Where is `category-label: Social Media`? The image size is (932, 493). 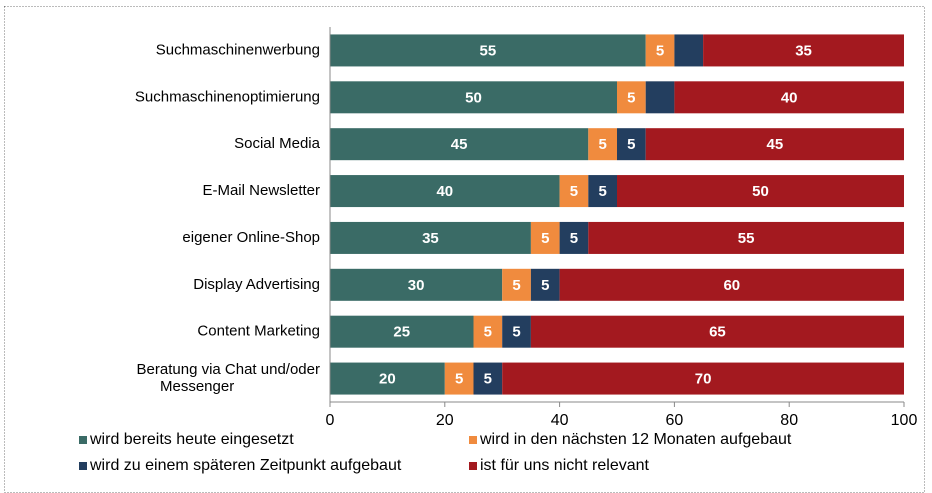 category-label: Social Media is located at coordinates (277, 143).